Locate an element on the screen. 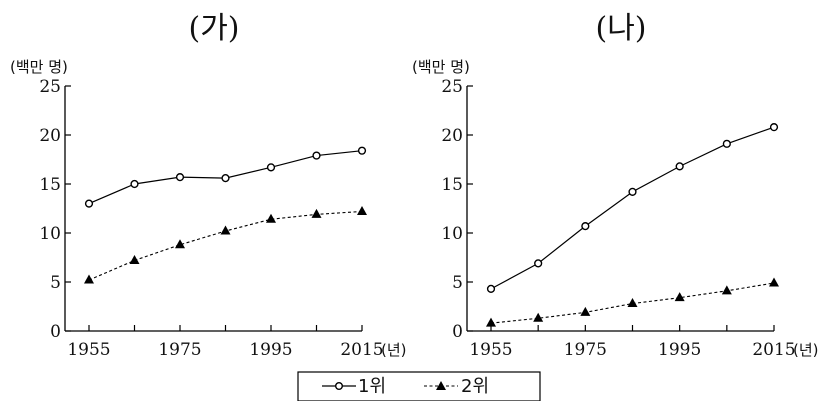 The height and width of the screenshot is (406, 835). legend-label-series-1: 1위 is located at coordinates (372, 386).